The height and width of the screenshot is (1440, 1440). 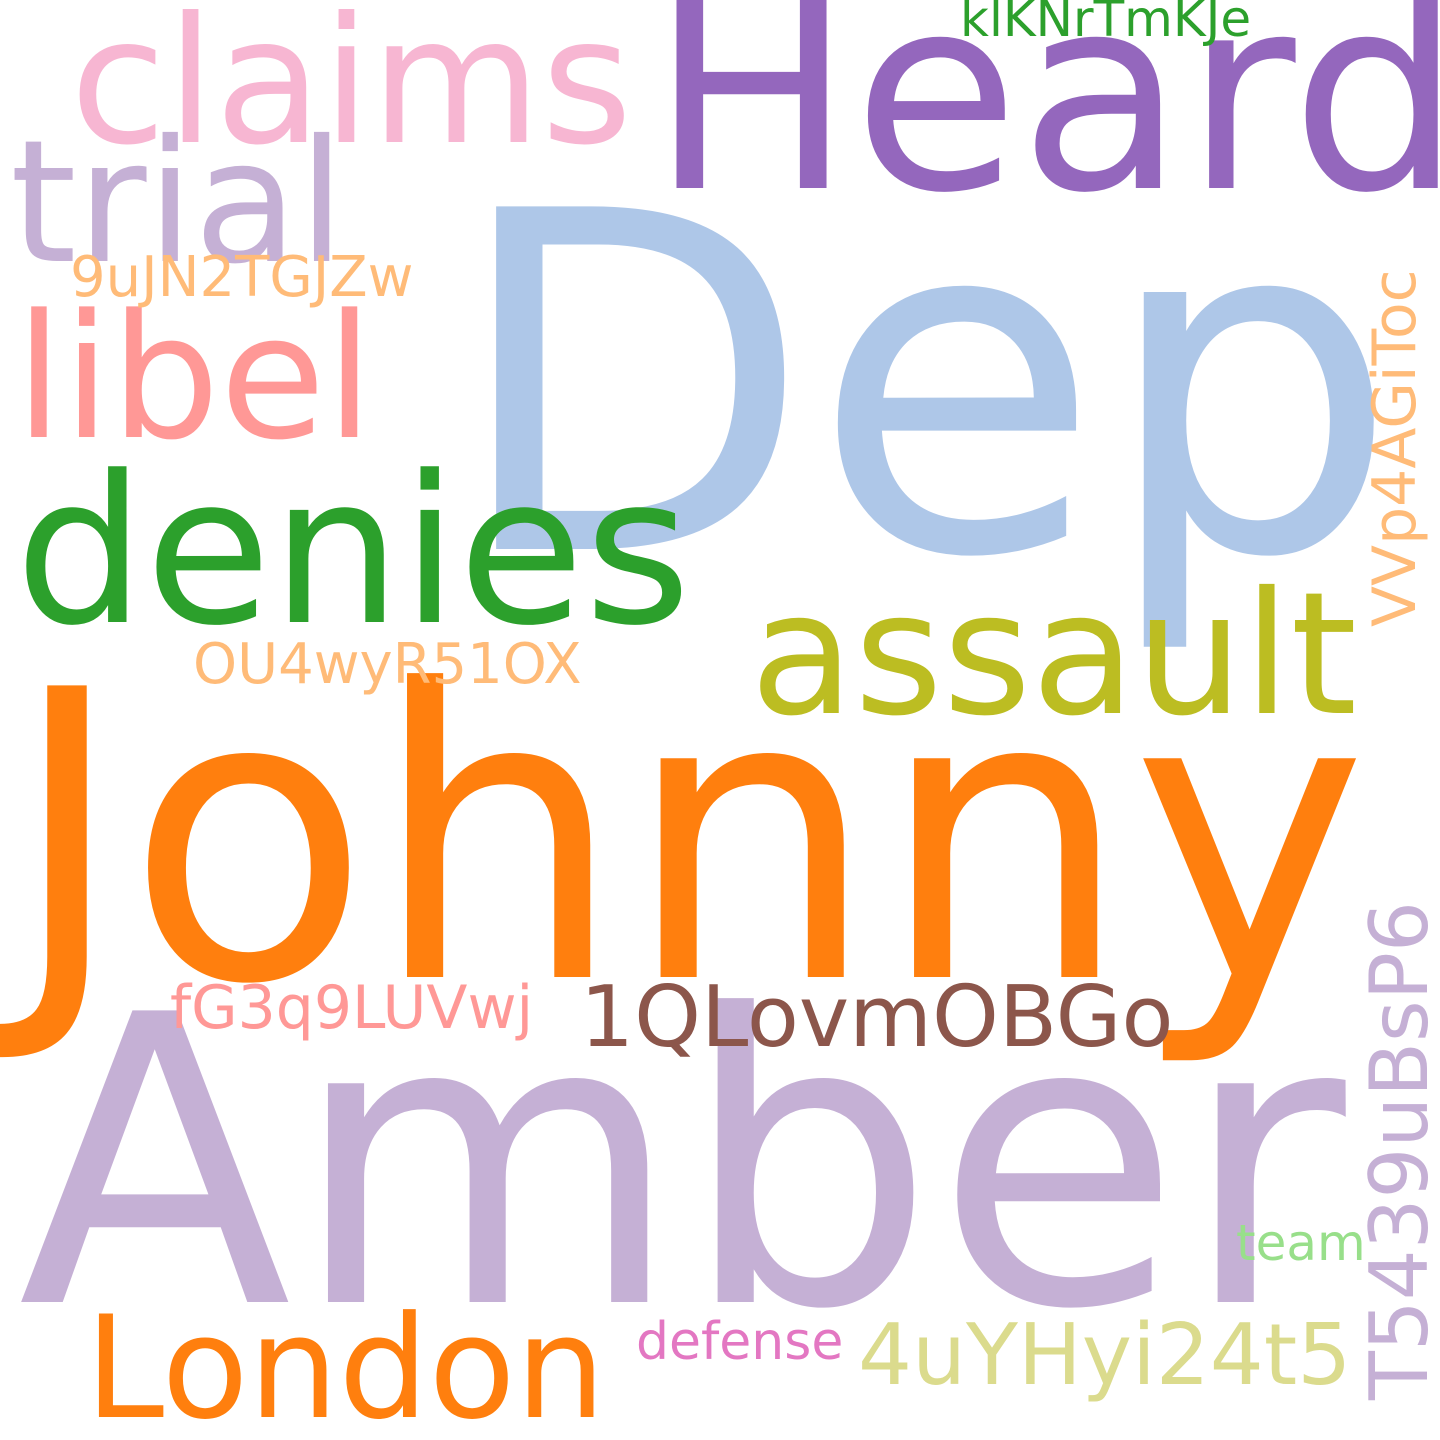 What do you see at coordinates (1045, 126) in the screenshot?
I see `word-heard: Heard` at bounding box center [1045, 126].